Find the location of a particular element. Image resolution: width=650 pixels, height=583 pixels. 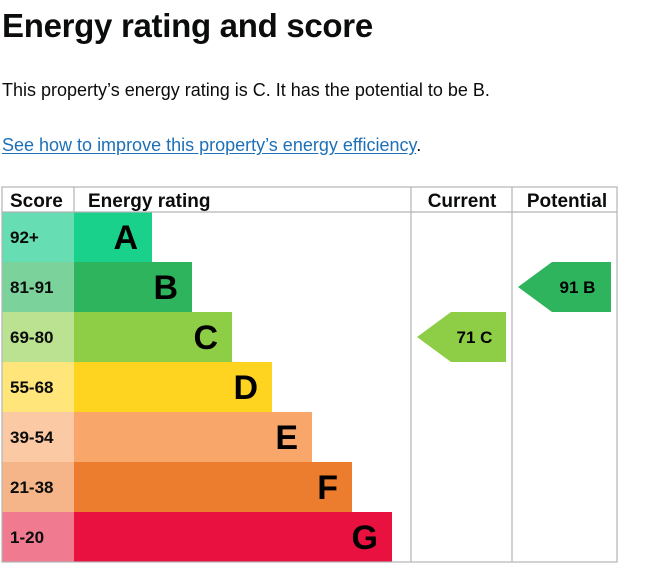

band-letter-e: E is located at coordinates (286, 438).